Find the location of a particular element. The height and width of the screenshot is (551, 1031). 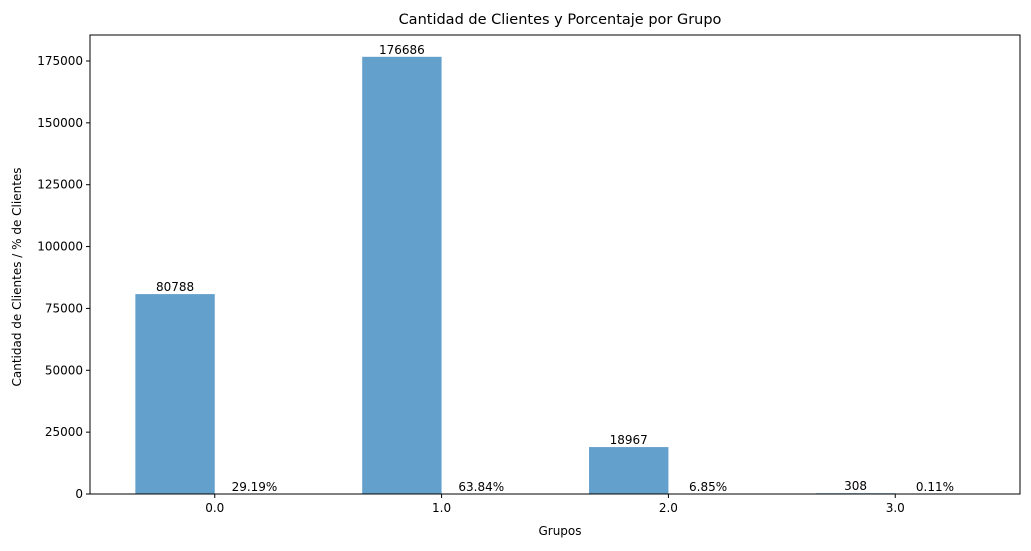

data-label-percent-2: 6.85% is located at coordinates (708, 487).